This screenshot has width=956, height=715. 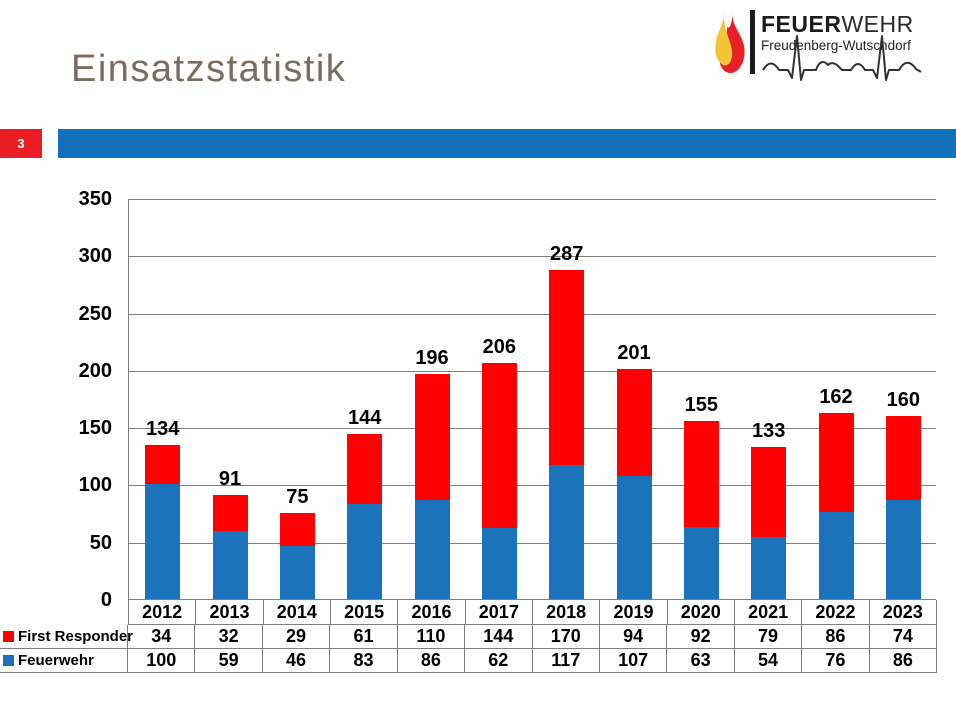 What do you see at coordinates (752, 42) in the screenshot?
I see `logo-divider-bar` at bounding box center [752, 42].